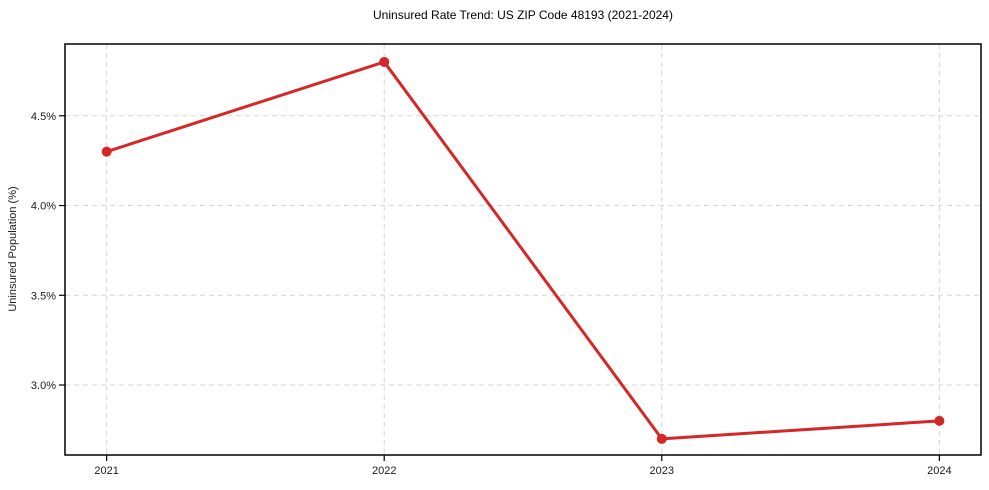  What do you see at coordinates (43, 207) in the screenshot?
I see `y-tick-label: 4.0%` at bounding box center [43, 207].